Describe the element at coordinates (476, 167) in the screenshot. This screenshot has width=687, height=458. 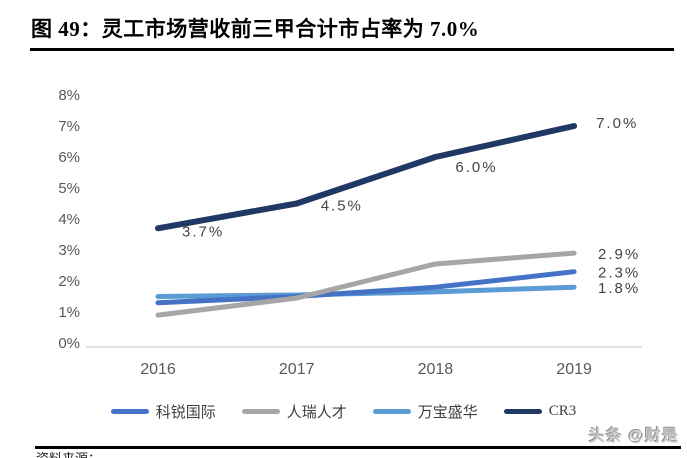
I see `data-label-cr3-2018: 6.0%` at that location.